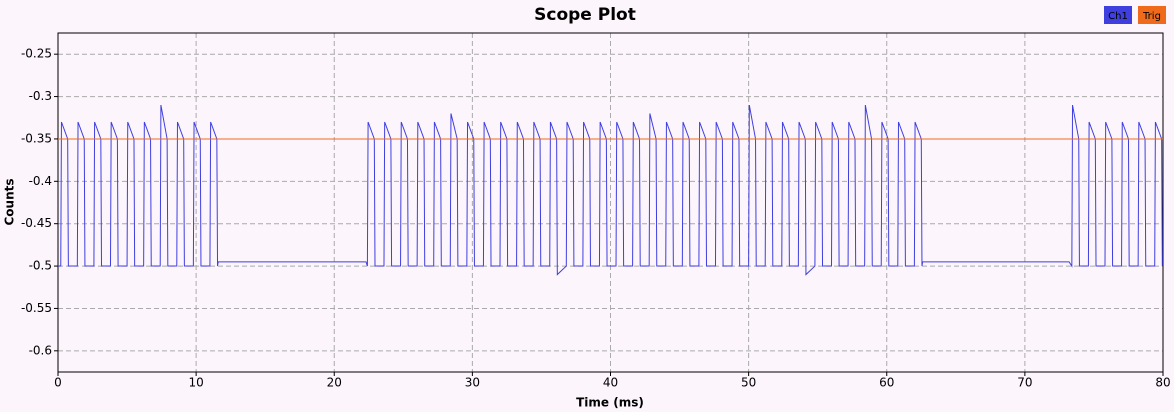  What do you see at coordinates (195, 383) in the screenshot?
I see `x-tick-label: 10` at bounding box center [195, 383].